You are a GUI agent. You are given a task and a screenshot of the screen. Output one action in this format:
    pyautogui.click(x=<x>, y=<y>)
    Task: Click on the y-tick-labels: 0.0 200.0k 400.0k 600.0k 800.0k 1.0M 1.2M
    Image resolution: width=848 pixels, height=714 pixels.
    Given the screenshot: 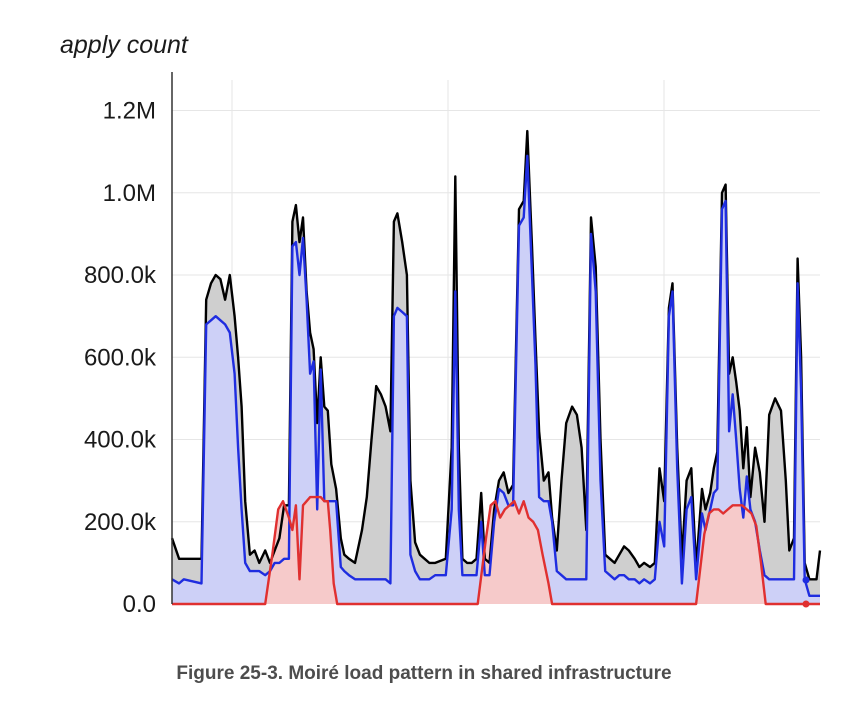 What is the action you would take?
    pyautogui.click(x=120, y=358)
    